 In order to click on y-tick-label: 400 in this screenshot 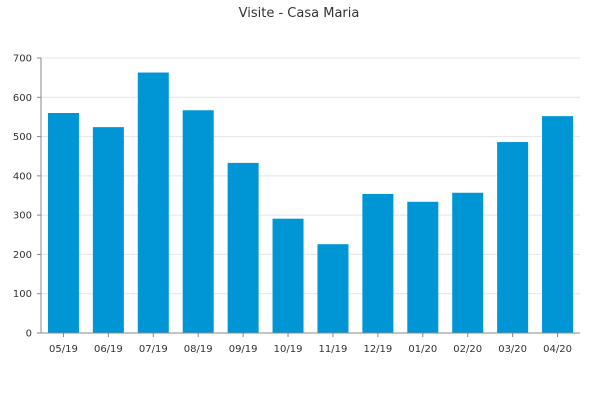, I will do `click(22, 176)`.